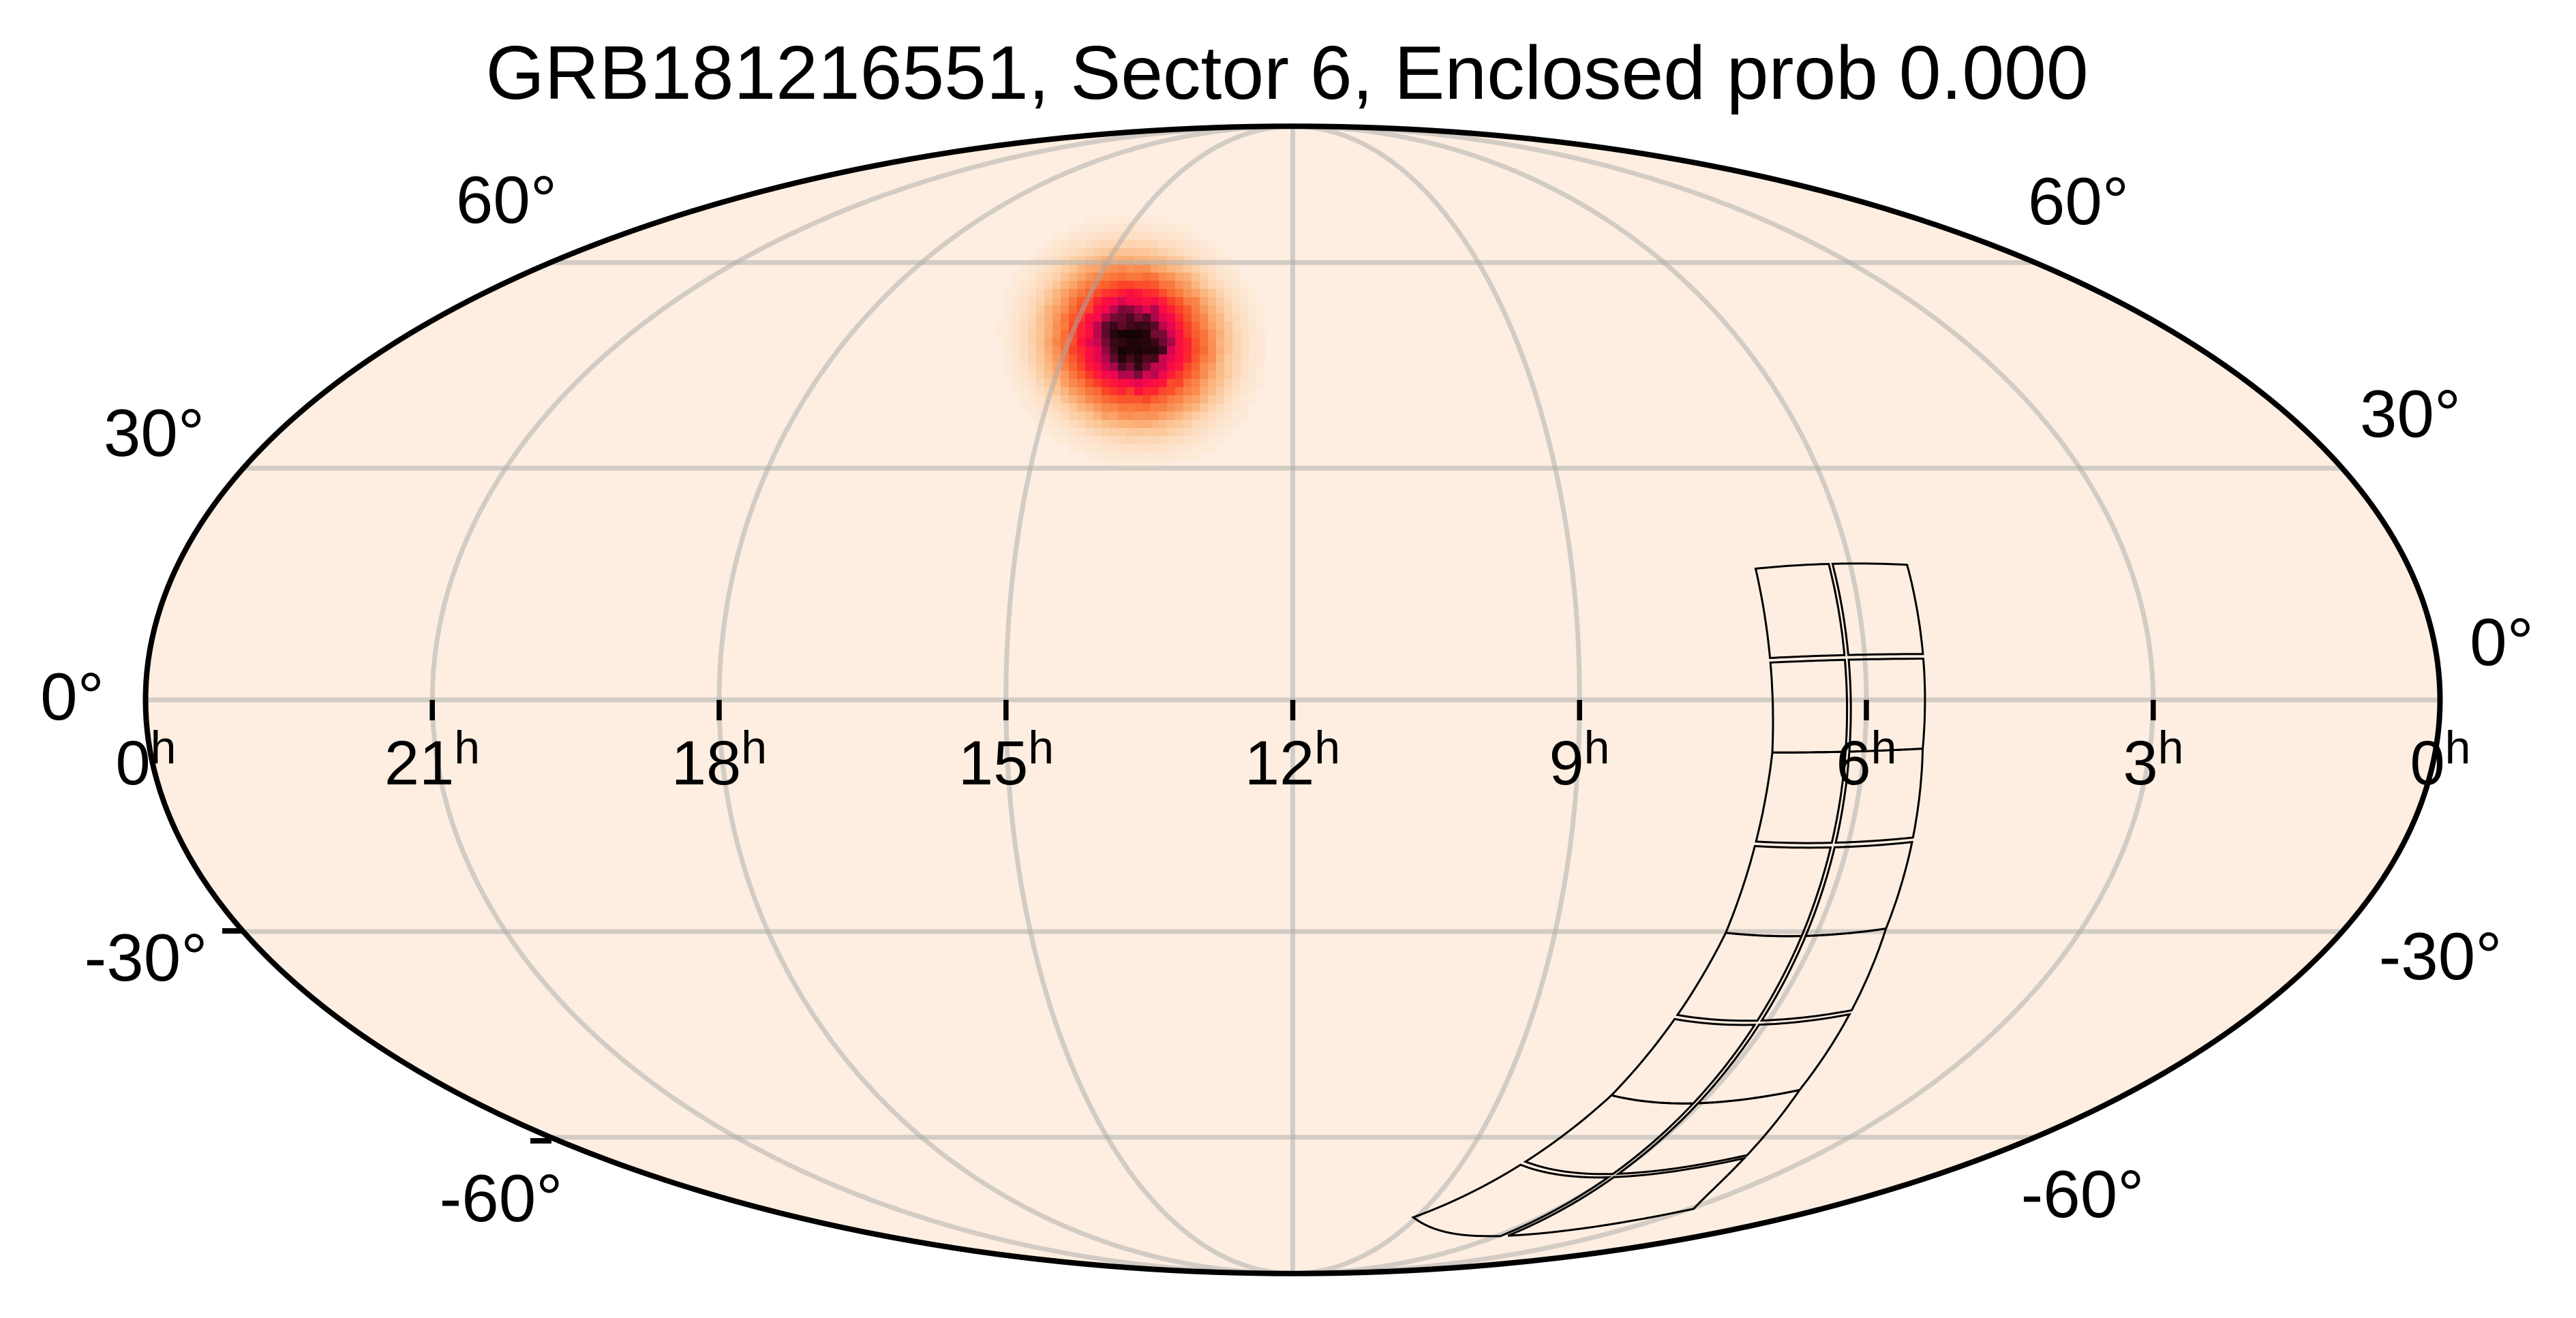  What do you see at coordinates (2440, 760) in the screenshot?
I see `svg-text: 0h` at bounding box center [2440, 760].